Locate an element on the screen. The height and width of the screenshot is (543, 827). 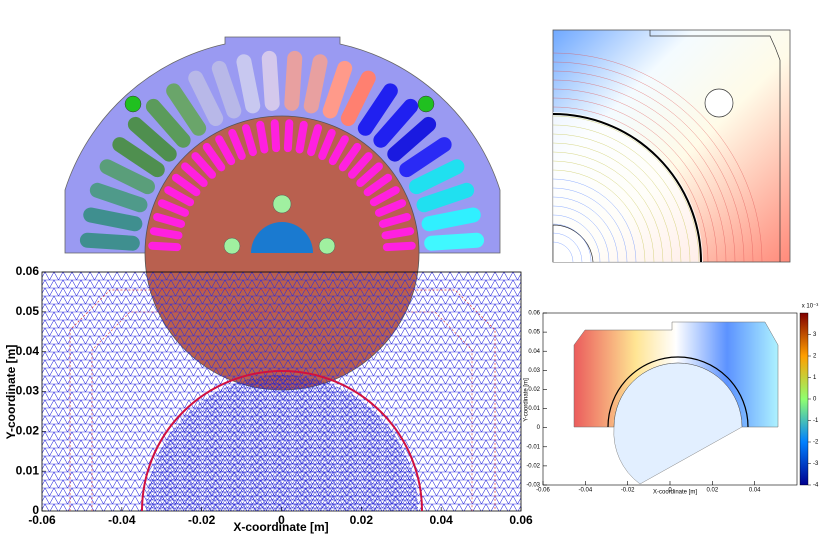
field-plot is located at coordinates (675, 399).